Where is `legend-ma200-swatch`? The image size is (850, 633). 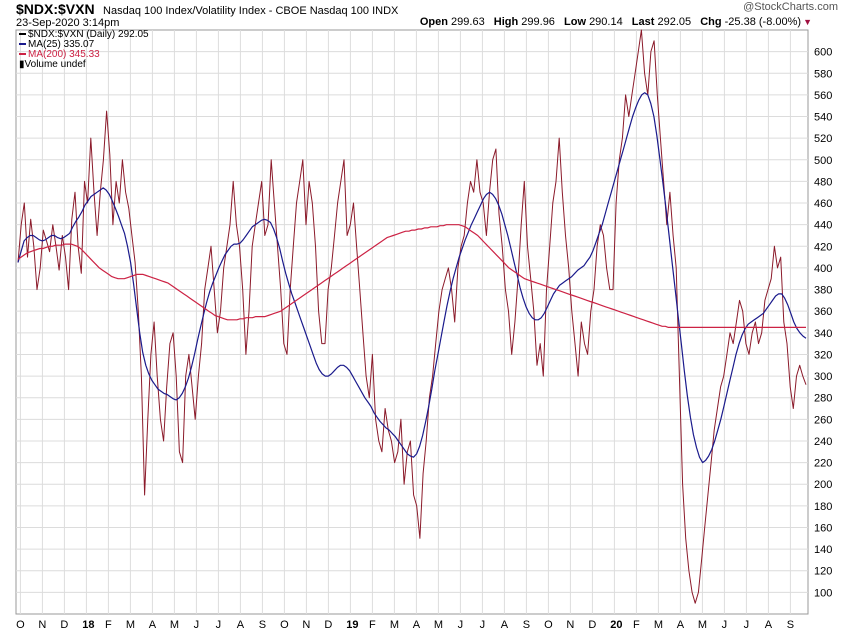
legend-ma200-swatch is located at coordinates (22, 54).